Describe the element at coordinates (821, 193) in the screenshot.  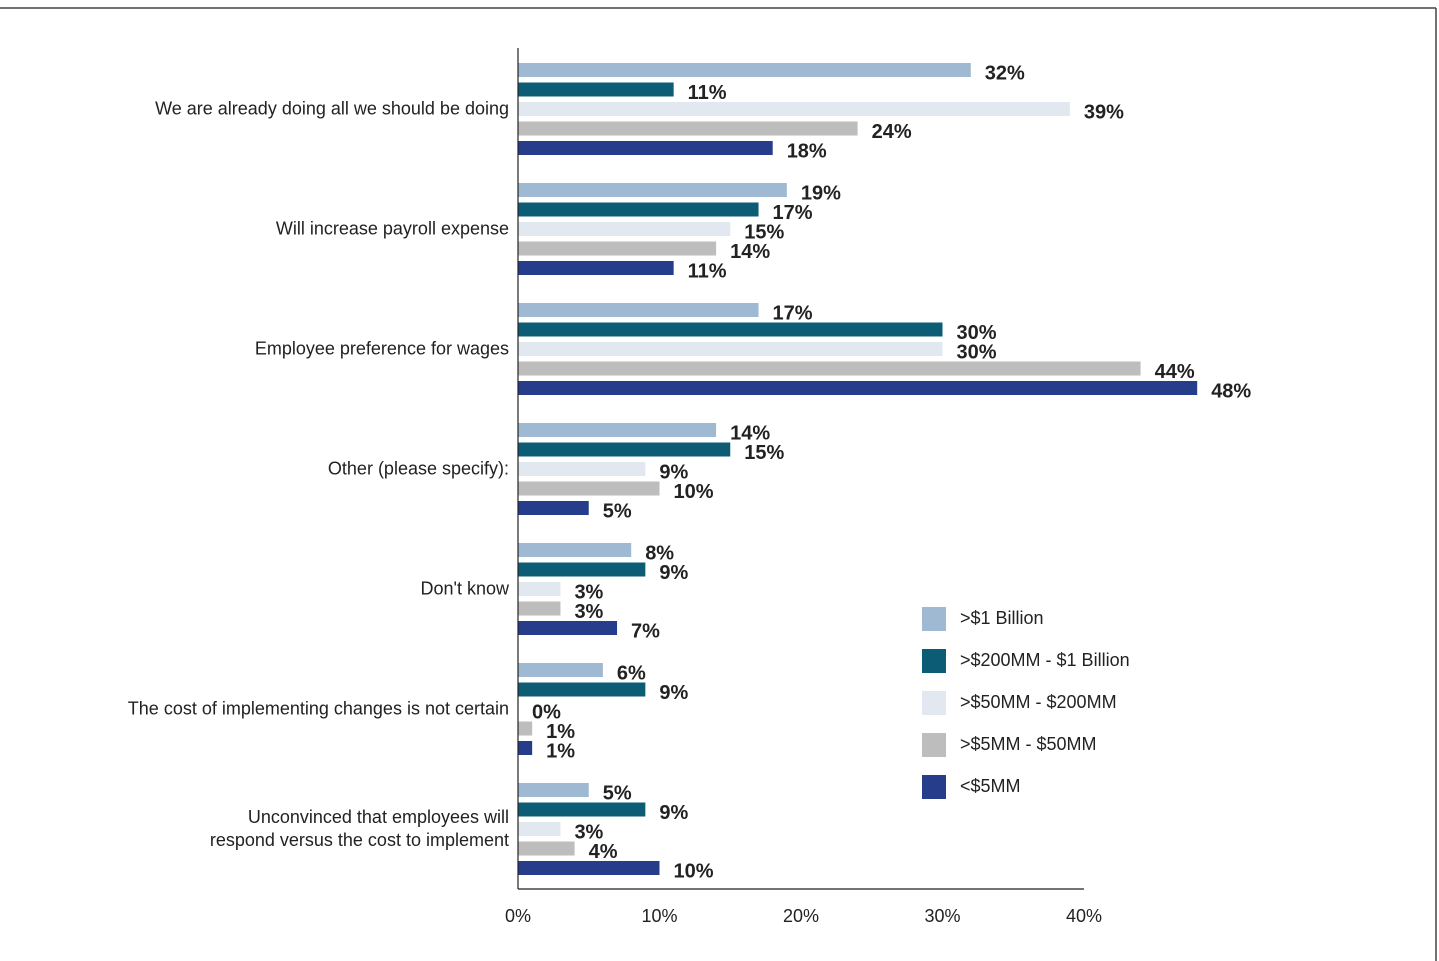
I see `value-label: 19%` at that location.